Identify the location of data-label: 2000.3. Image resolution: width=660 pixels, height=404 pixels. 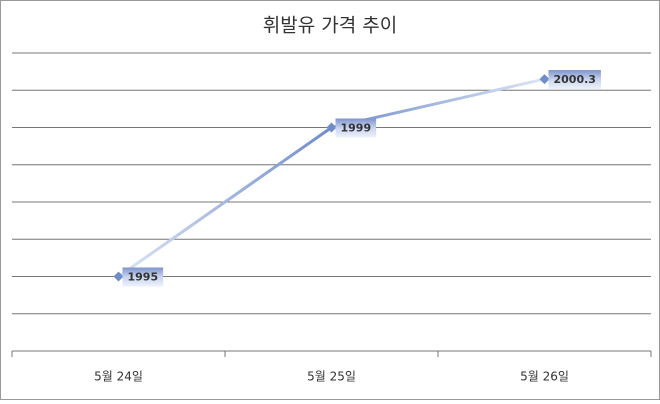
(575, 79).